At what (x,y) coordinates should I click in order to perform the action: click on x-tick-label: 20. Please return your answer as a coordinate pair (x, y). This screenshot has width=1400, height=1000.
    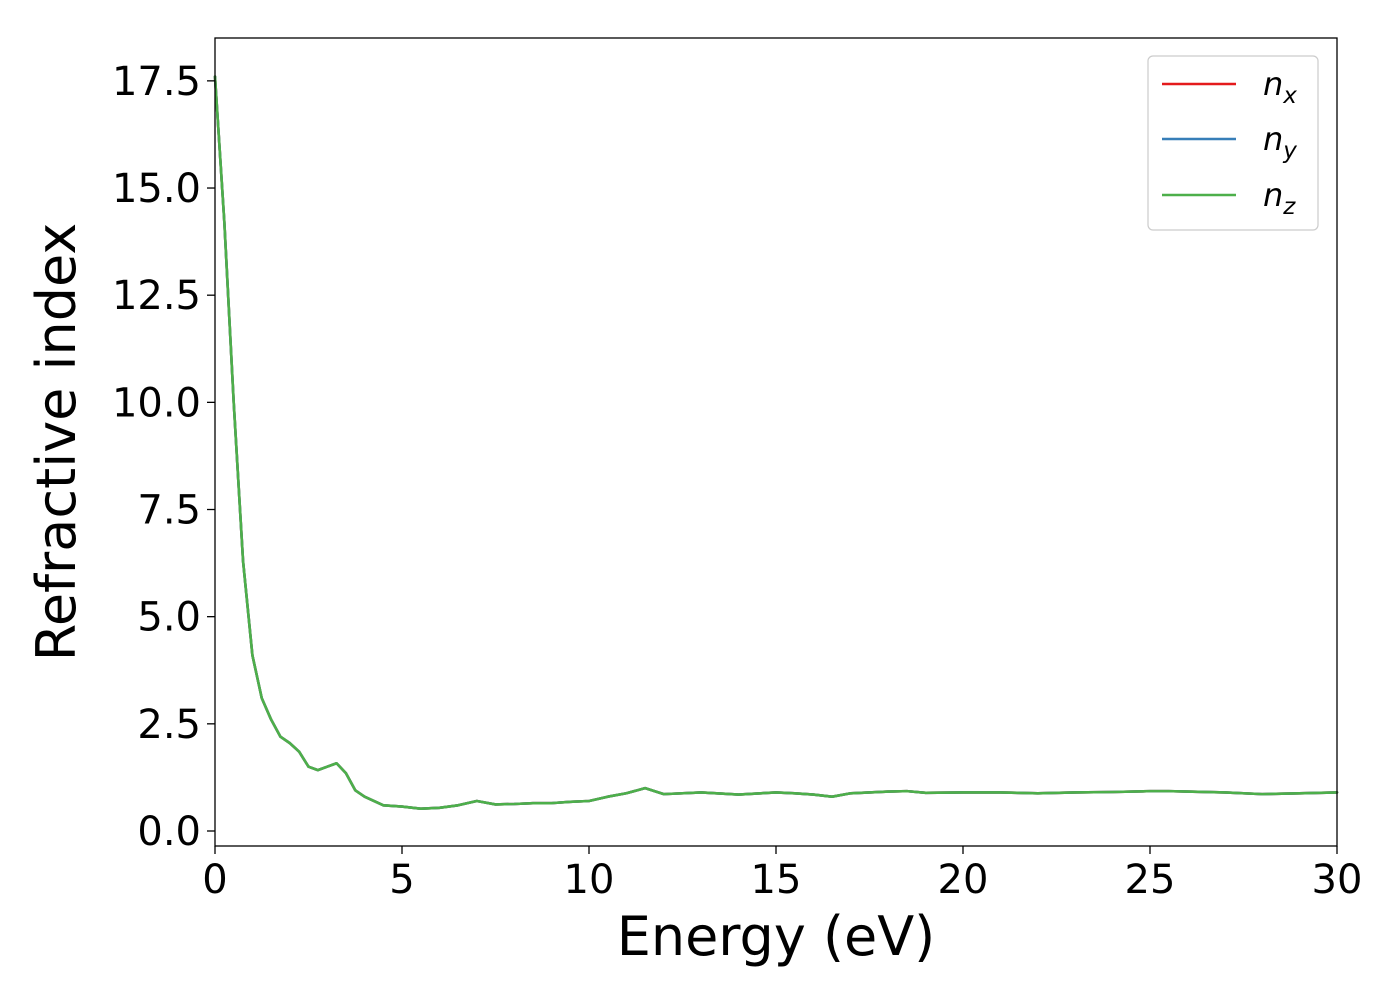
    Looking at the image, I should click on (963, 880).